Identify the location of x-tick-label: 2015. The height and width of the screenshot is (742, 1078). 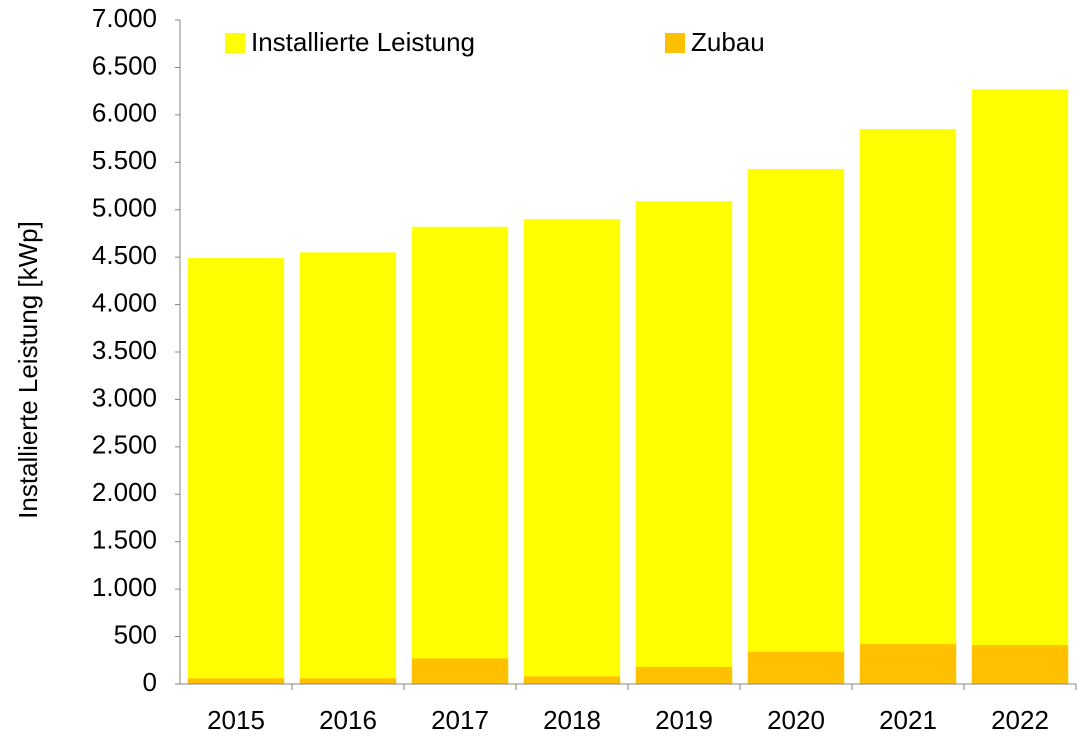
(236, 720).